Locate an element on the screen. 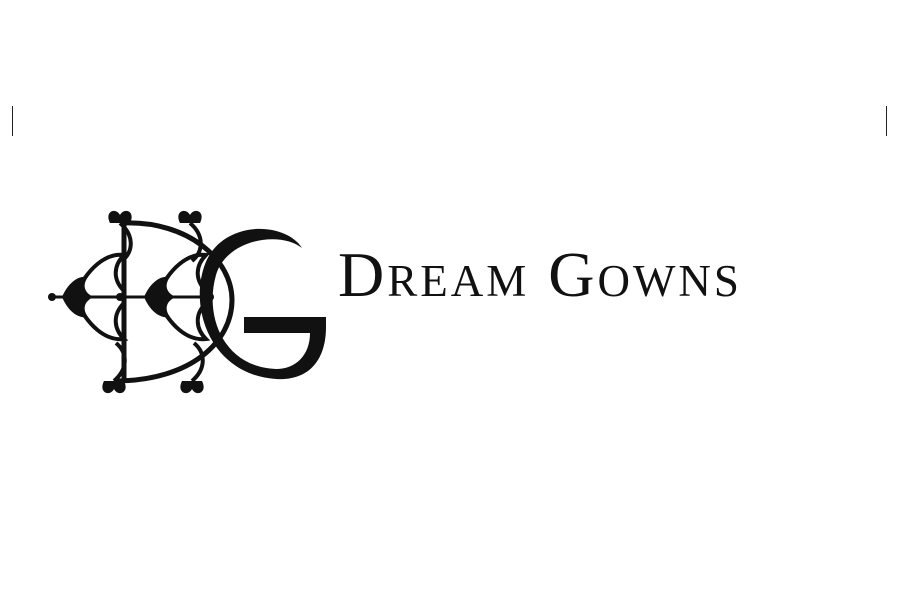 The height and width of the screenshot is (600, 900). crop-mark-left is located at coordinates (12, 121).